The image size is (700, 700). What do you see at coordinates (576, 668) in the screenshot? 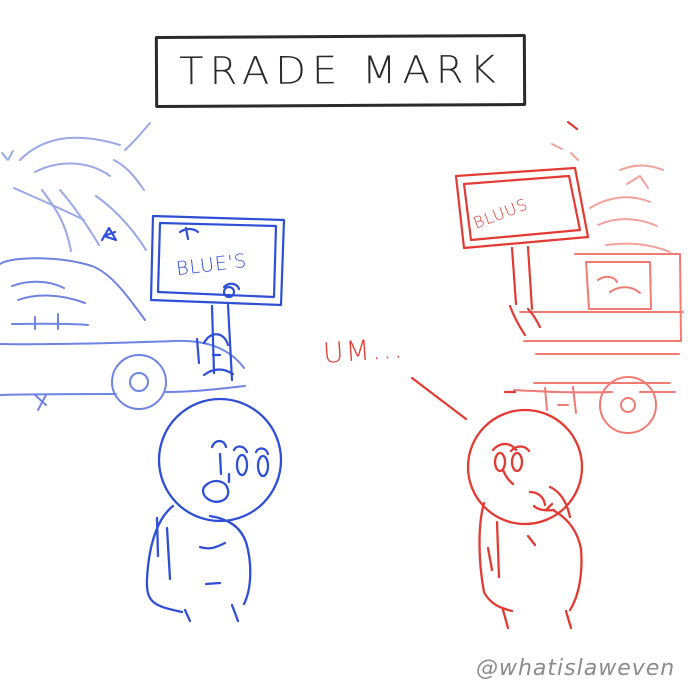
I see `watermark: @whatislaweven` at bounding box center [576, 668].